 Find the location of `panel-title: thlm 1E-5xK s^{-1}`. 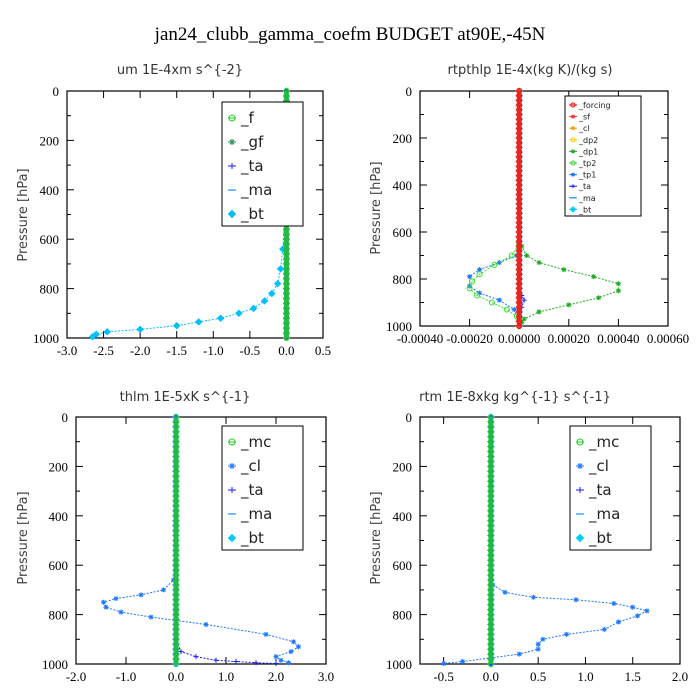

panel-title: thlm 1E-5xK s^{-1} is located at coordinates (185, 397).